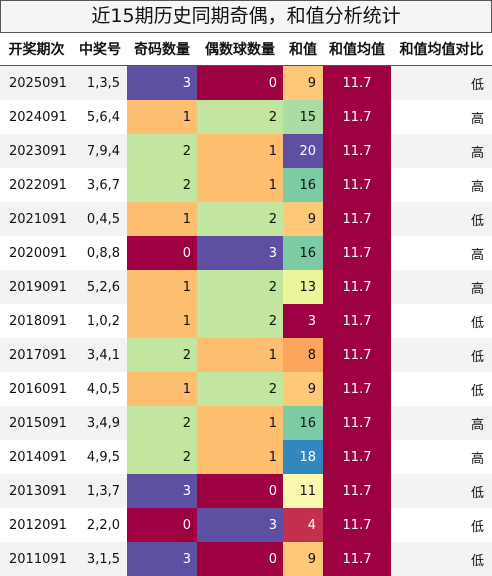 The height and width of the screenshot is (576, 492). Describe the element at coordinates (303, 117) in the screenshot. I see `cell-sum: 15` at that location.